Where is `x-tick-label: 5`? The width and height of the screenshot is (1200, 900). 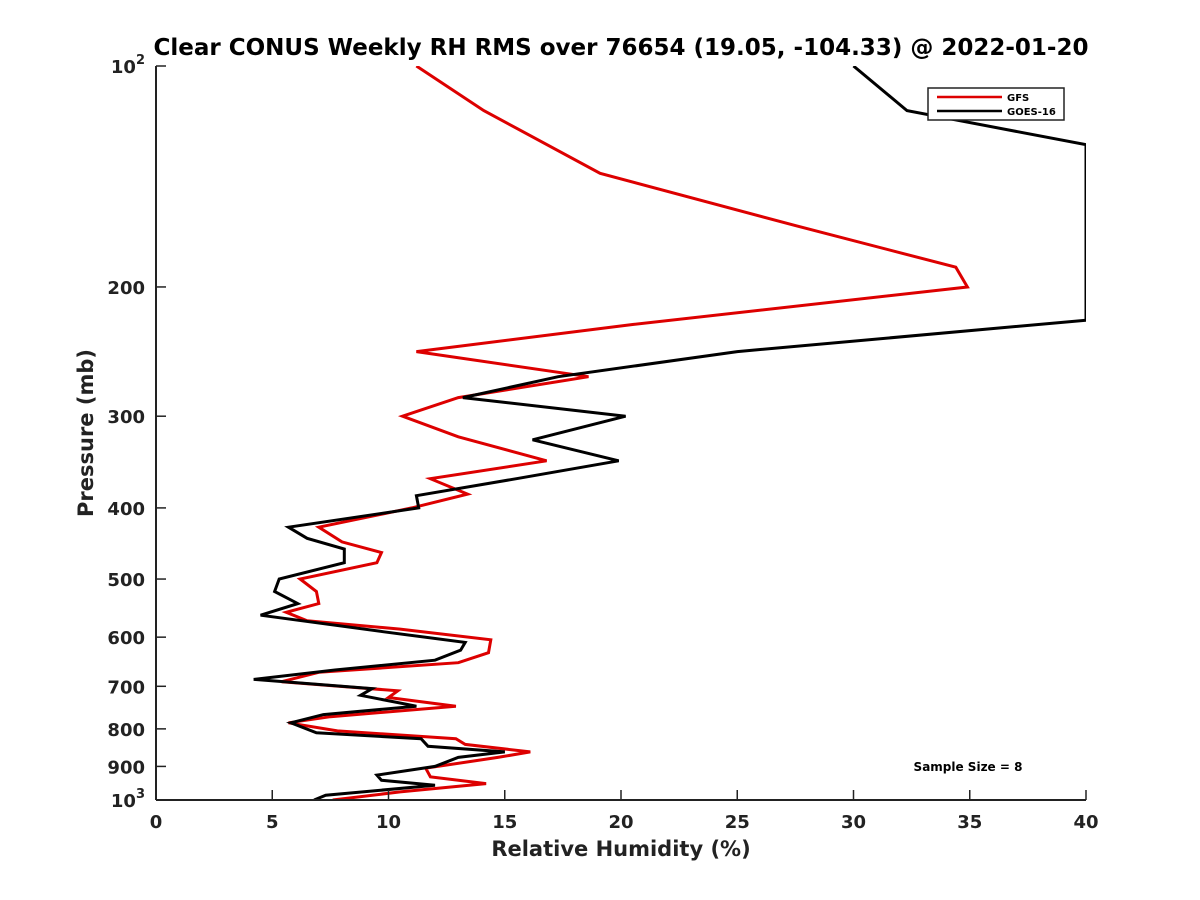
x-tick-label: 5 is located at coordinates (272, 822).